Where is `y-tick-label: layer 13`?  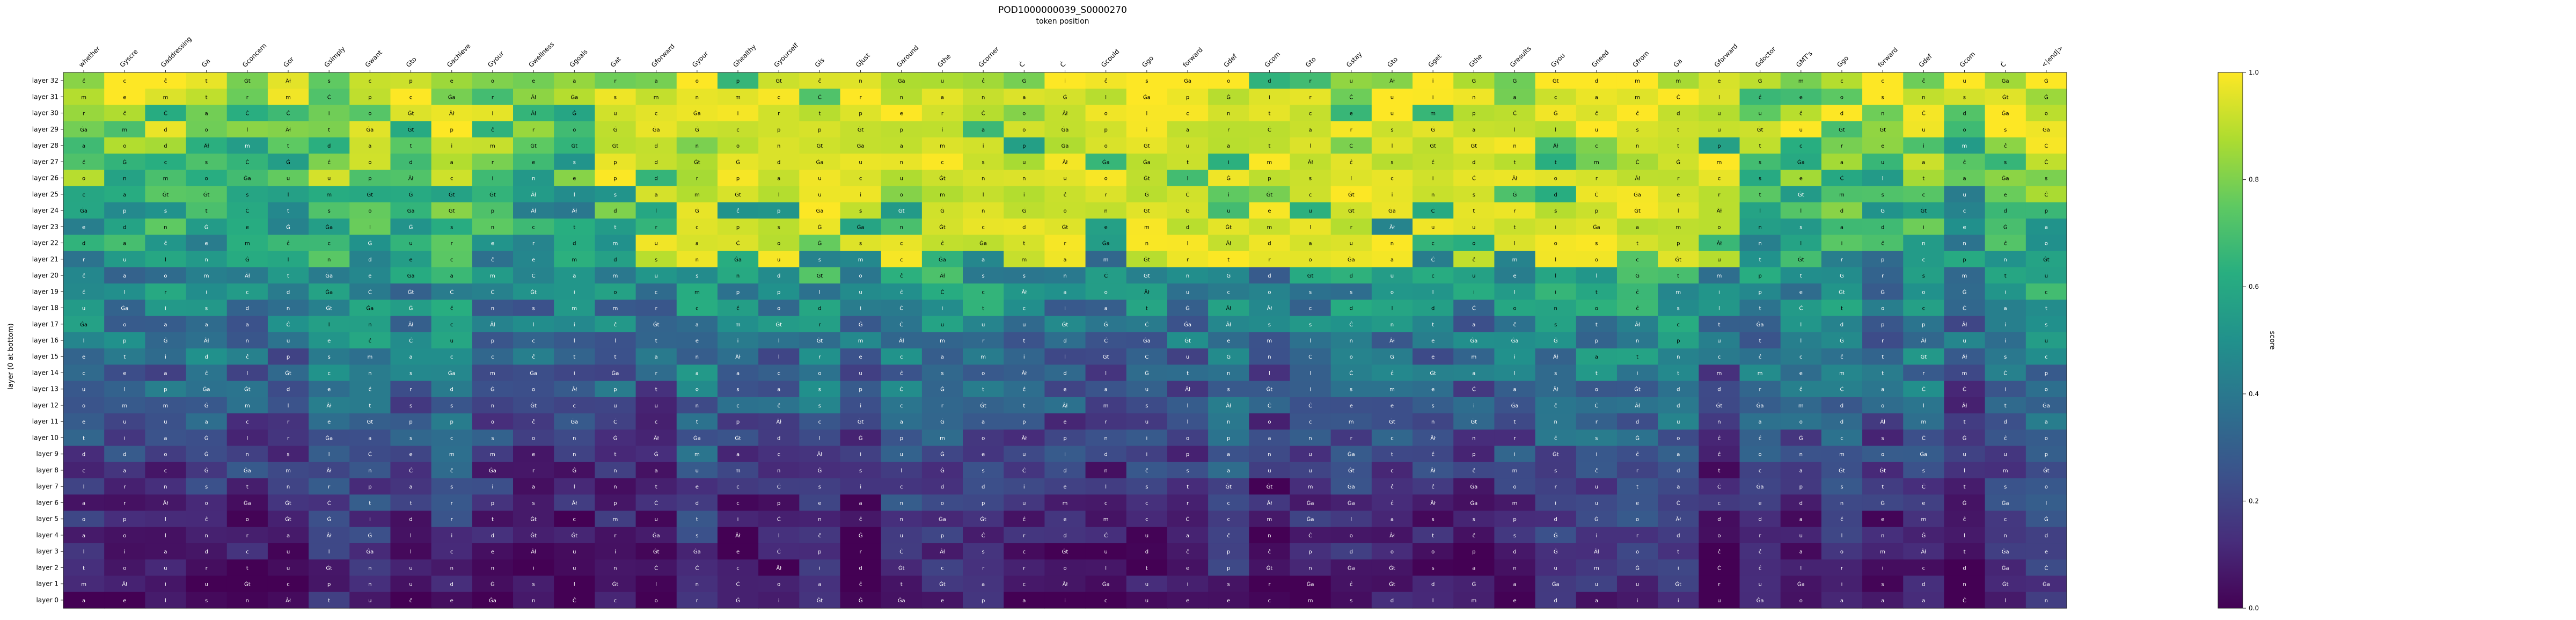
y-tick-label: layer 13 is located at coordinates (45, 389).